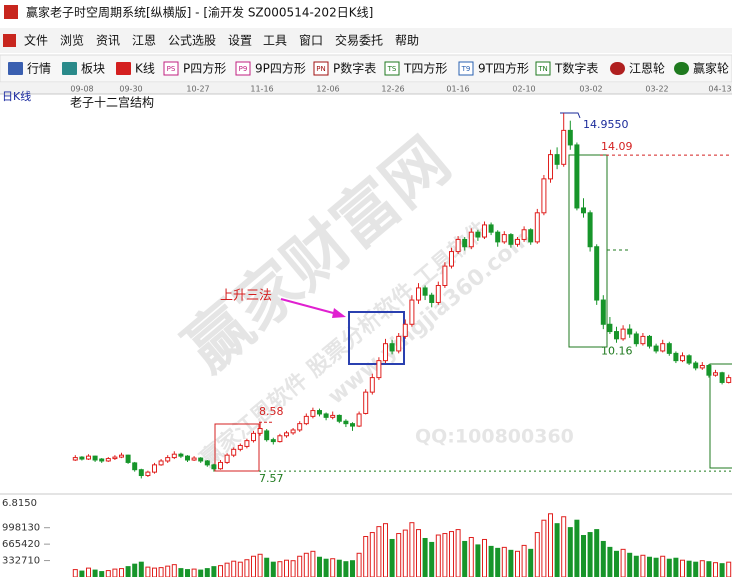 The width and height of the screenshot is (732, 577). I want to click on menu-item: 设置, so click(240, 41).